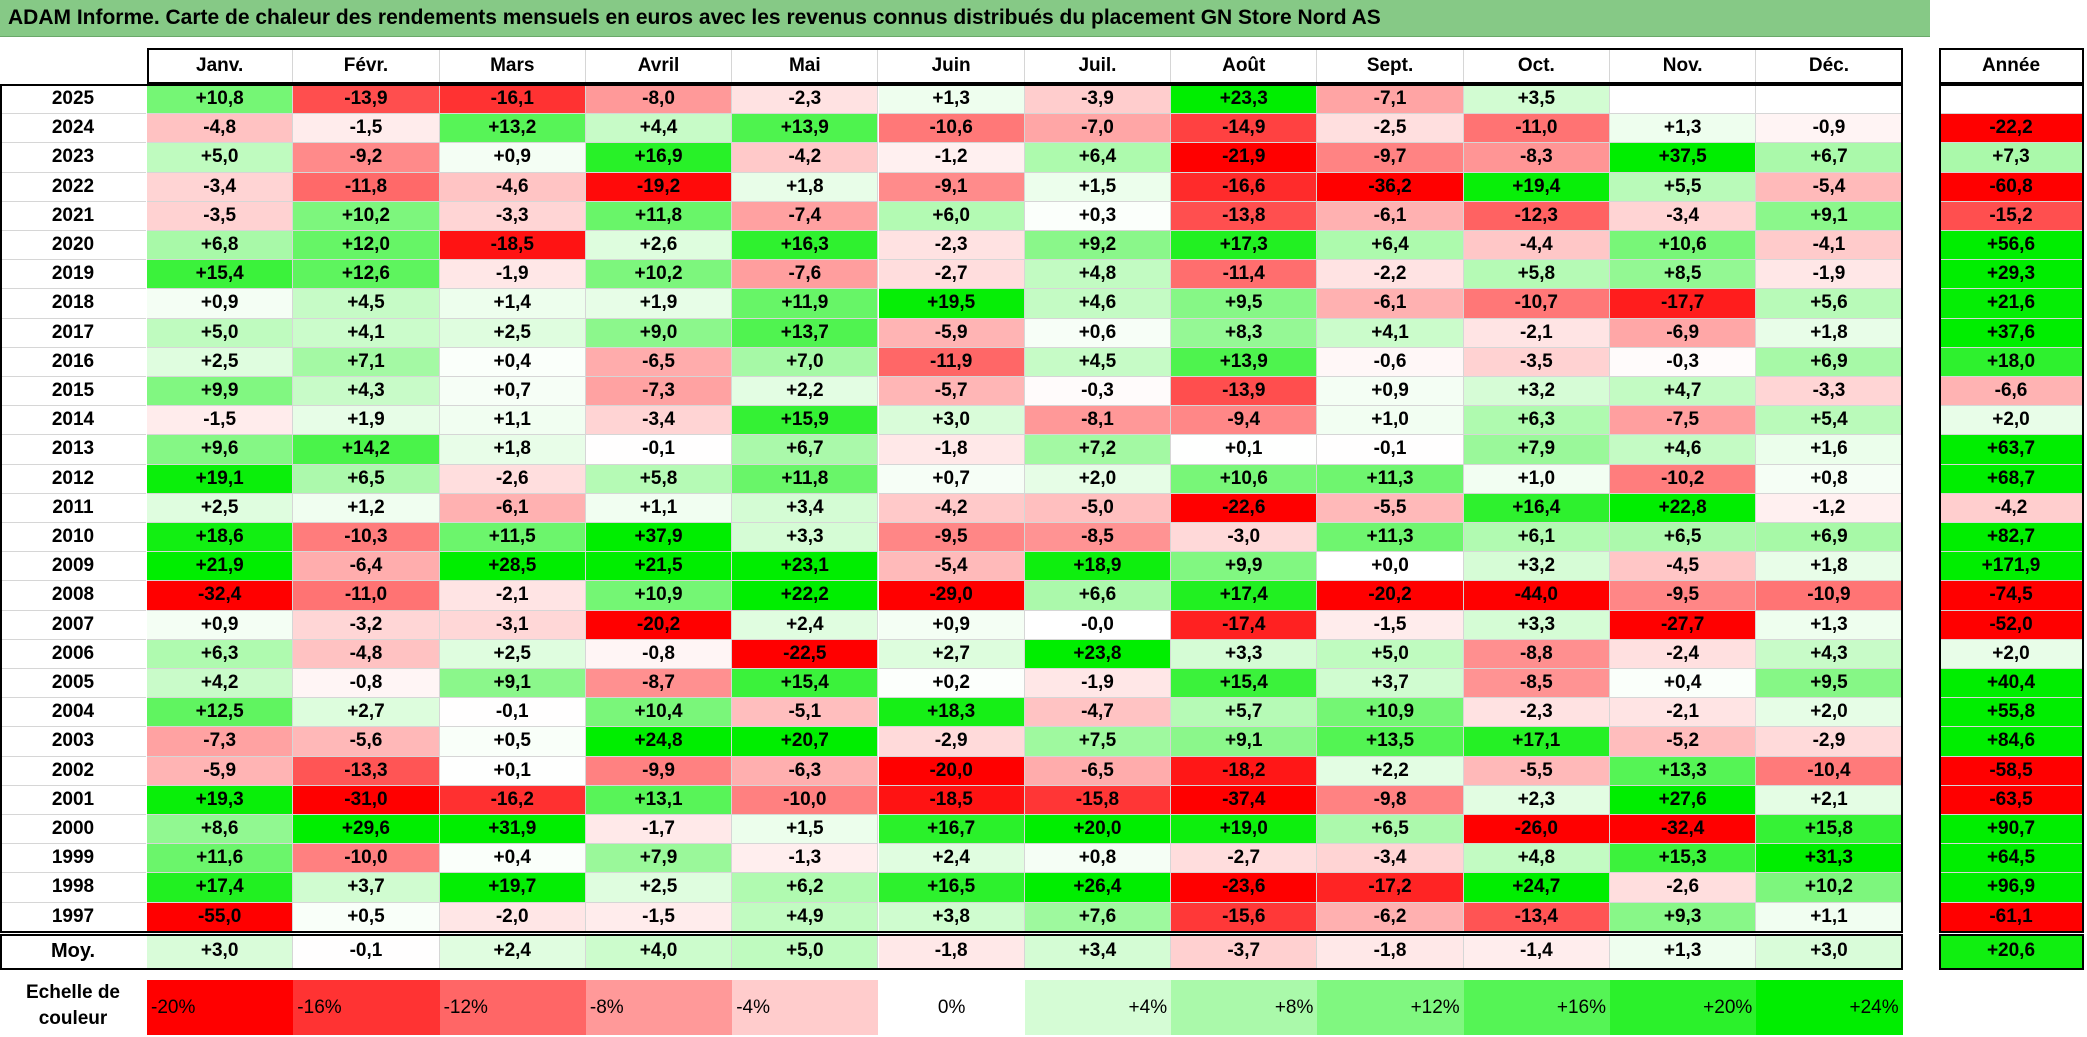 The height and width of the screenshot is (1037, 2087). I want to click on heatmap-cell: +4,8, so click(1536, 859).